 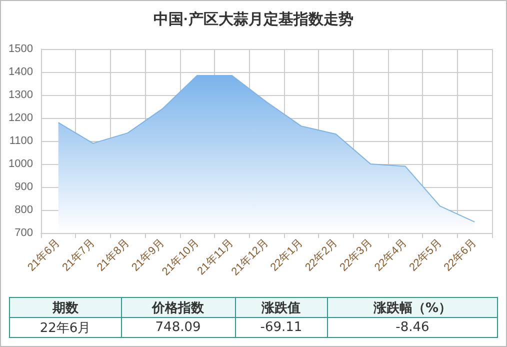 I want to click on y-tick-label: 1100, so click(x=21, y=141).